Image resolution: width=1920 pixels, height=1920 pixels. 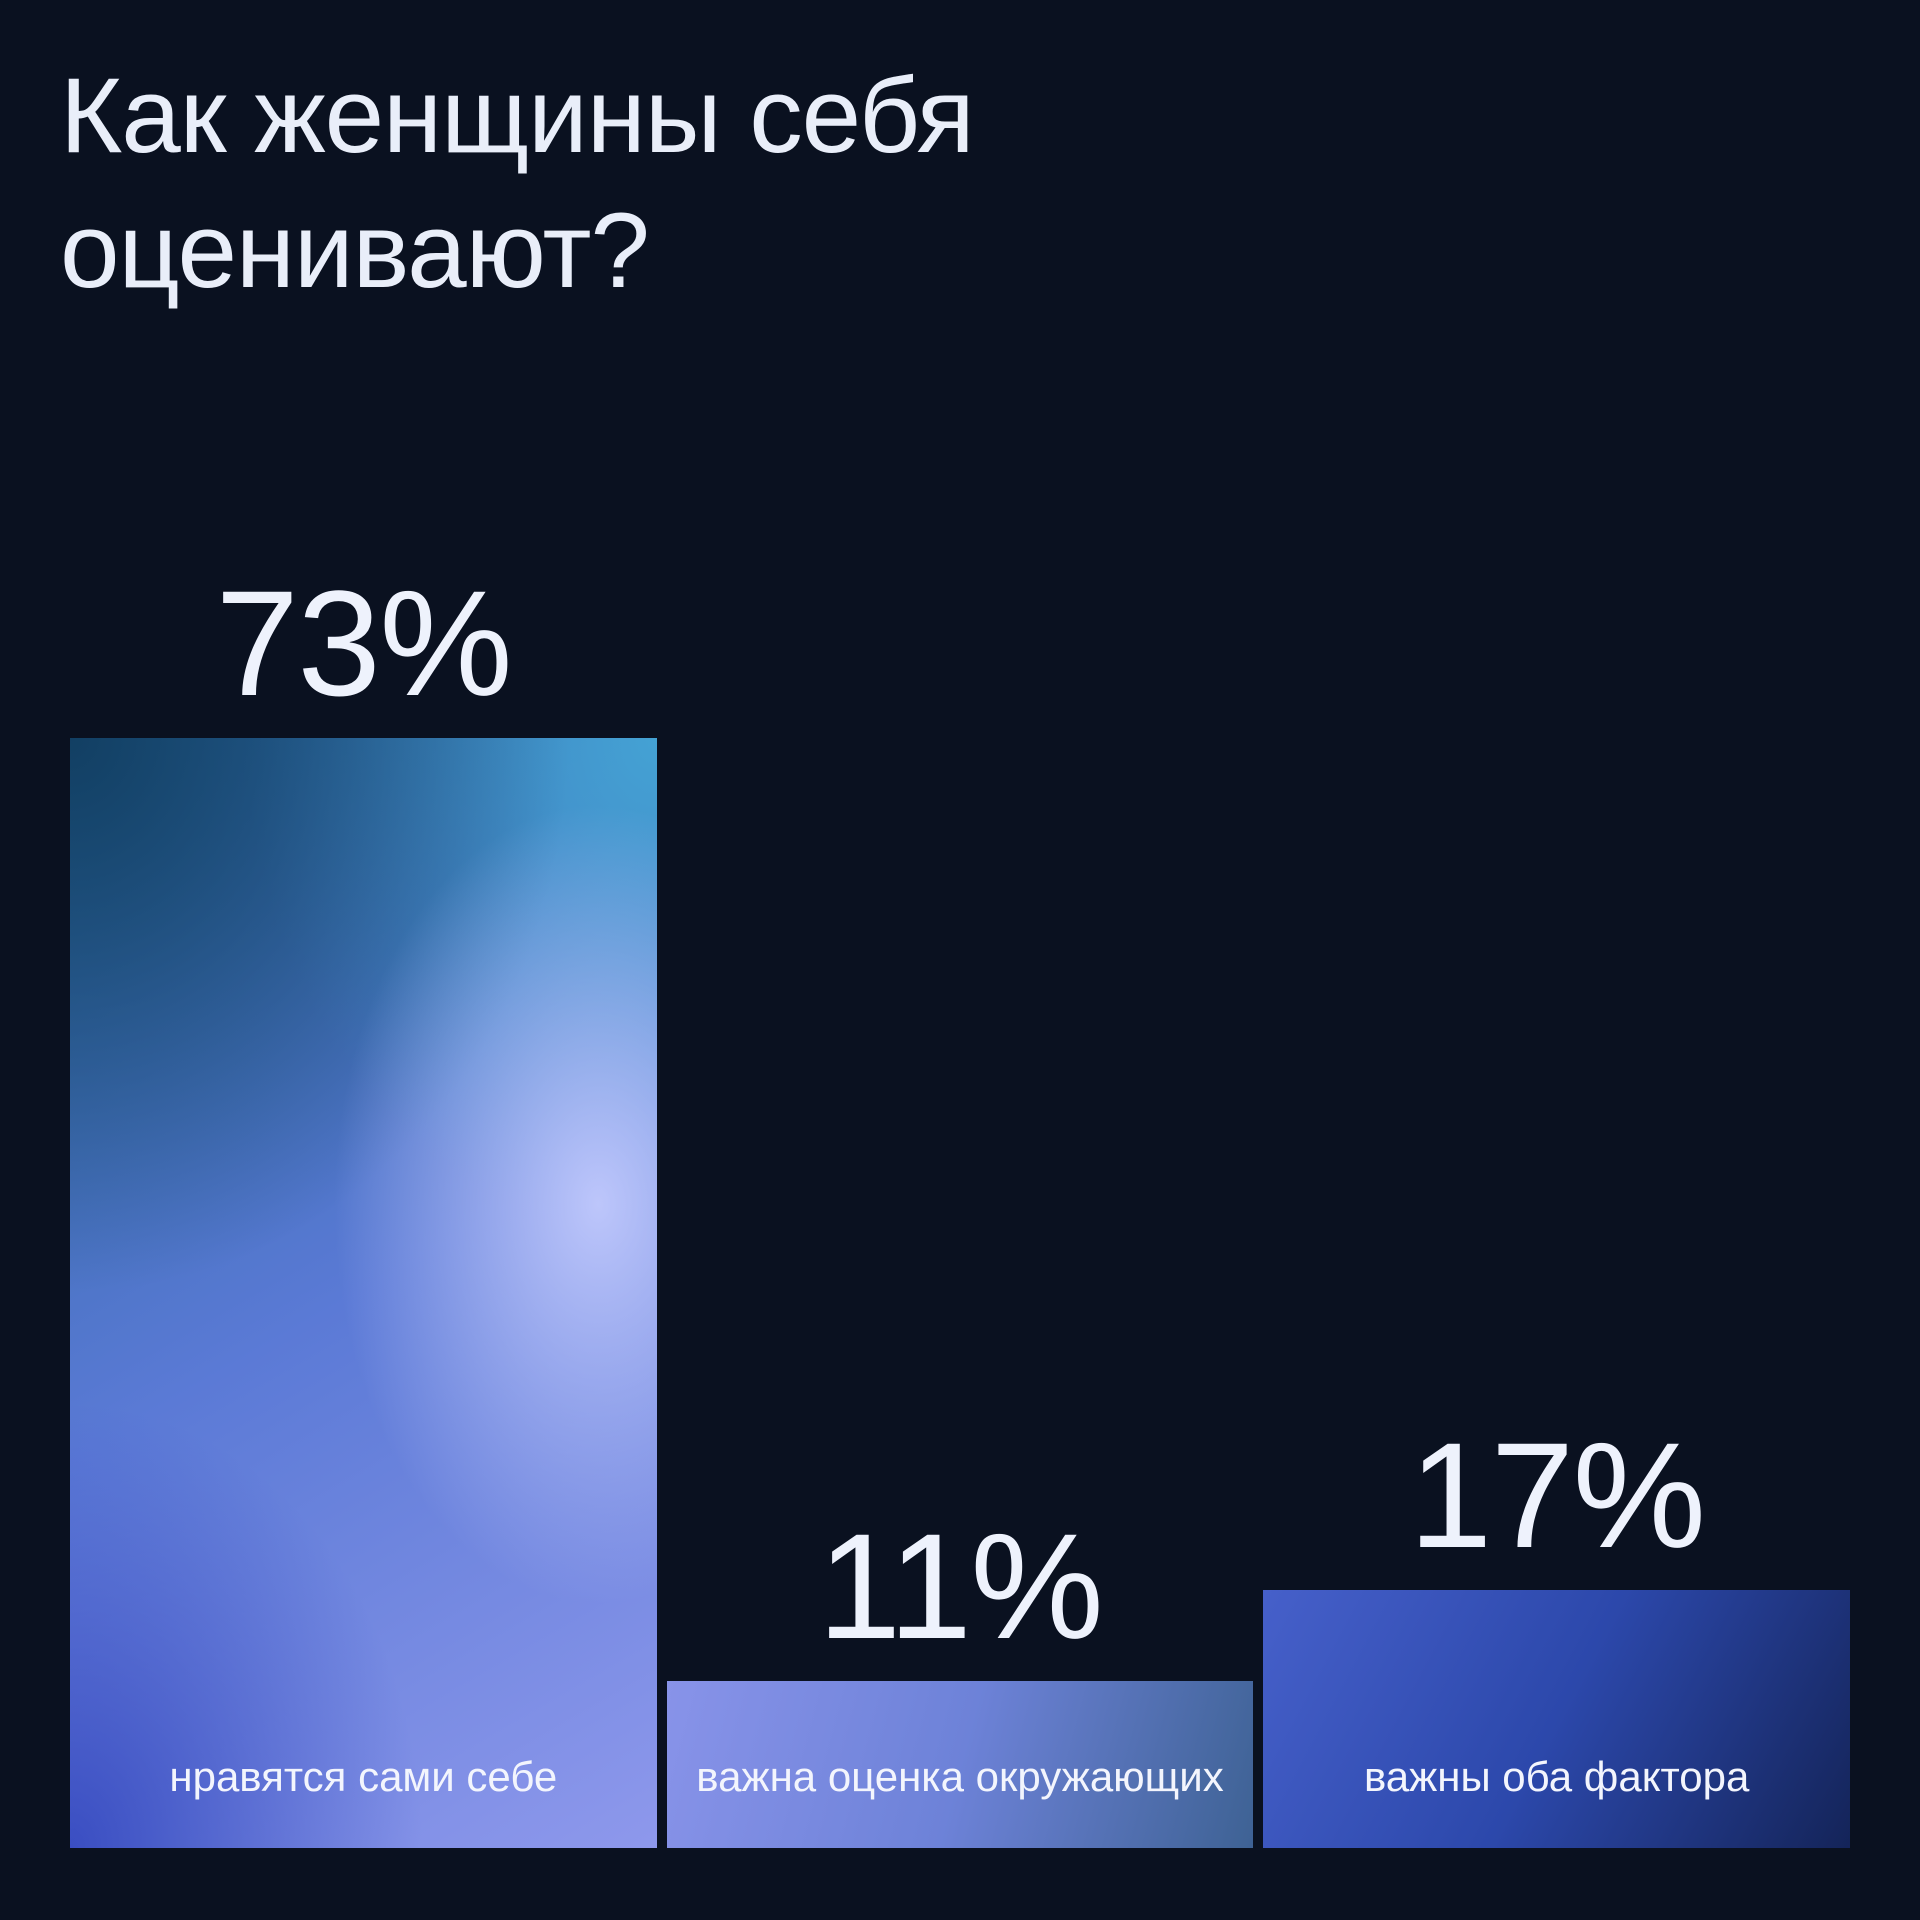 What do you see at coordinates (960, 1675) in the screenshot?
I see `bar-column: 11% важна оценка окружающих` at bounding box center [960, 1675].